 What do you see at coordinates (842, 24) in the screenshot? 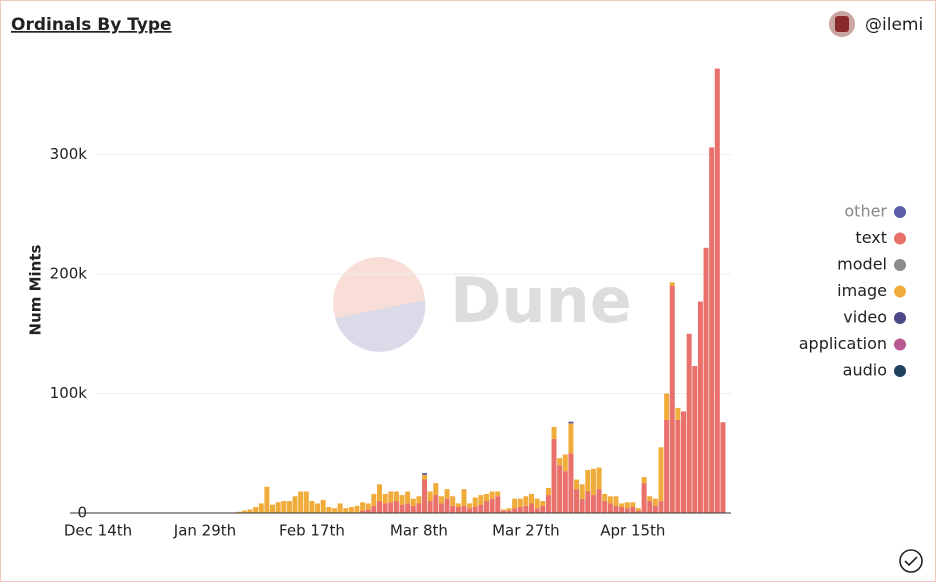
I see `avatar-figure` at bounding box center [842, 24].